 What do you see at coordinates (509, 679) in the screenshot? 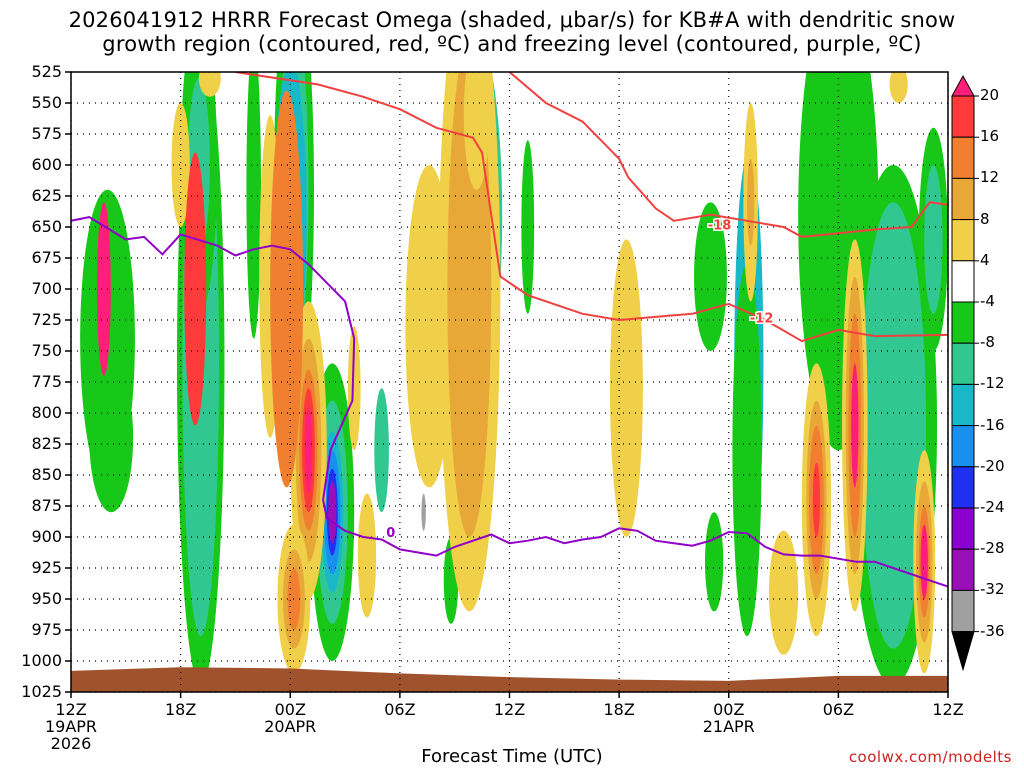
I see `terrain-band` at bounding box center [509, 679].